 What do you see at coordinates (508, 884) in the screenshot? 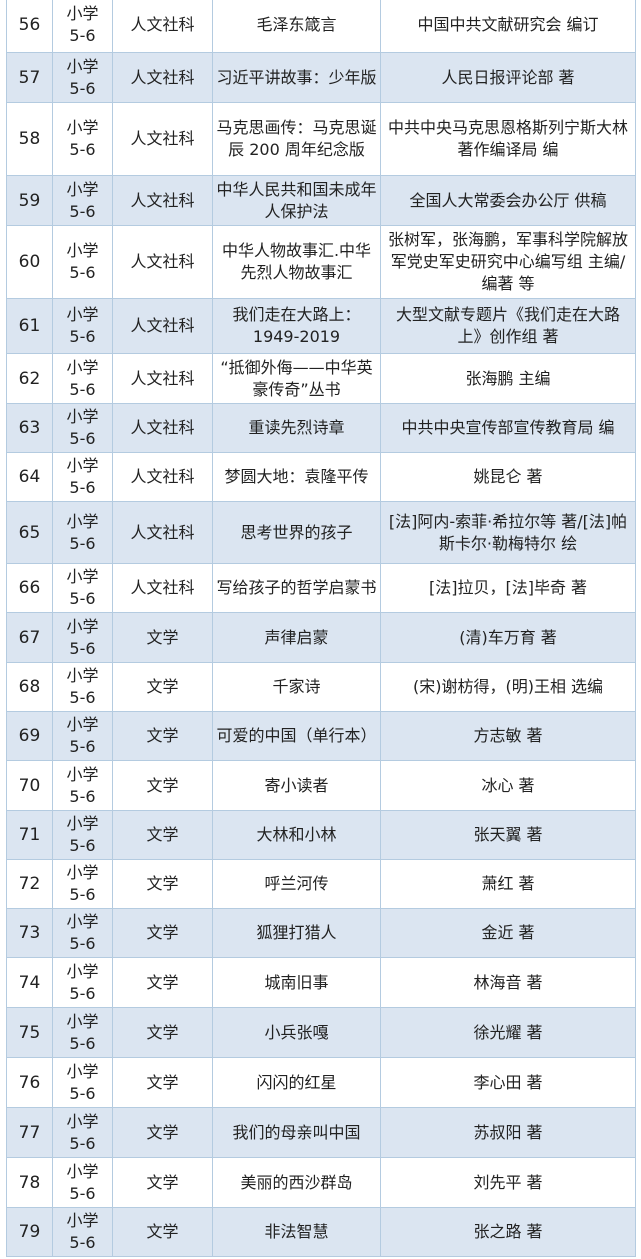
I see `author-cell: 萧红 著` at bounding box center [508, 884].